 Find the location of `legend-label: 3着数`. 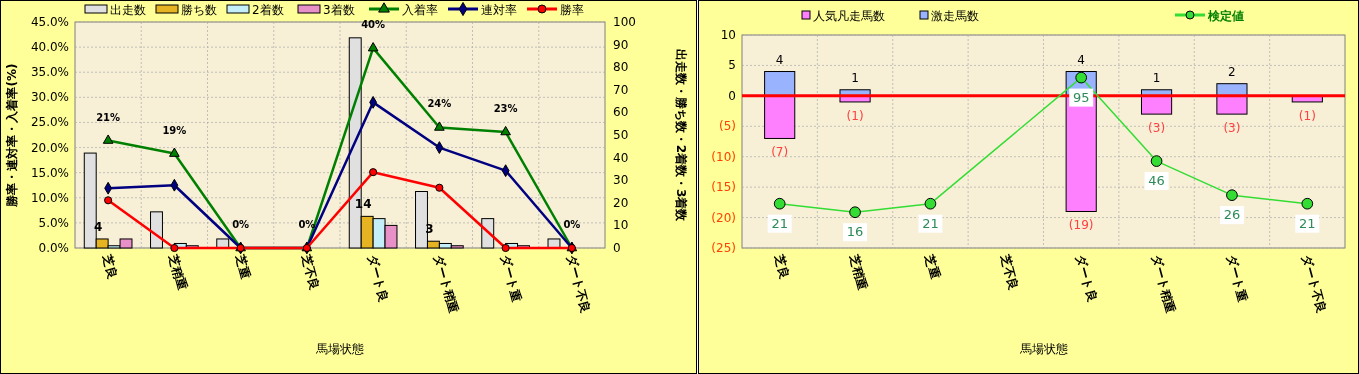

legend-label: 3着数 is located at coordinates (339, 10).